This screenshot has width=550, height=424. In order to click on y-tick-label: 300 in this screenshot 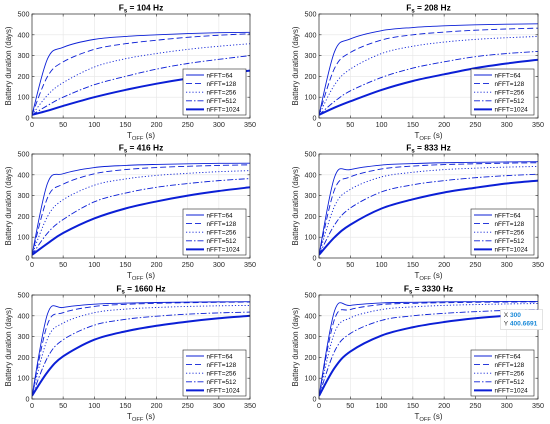, I will do `click(24, 336)`.